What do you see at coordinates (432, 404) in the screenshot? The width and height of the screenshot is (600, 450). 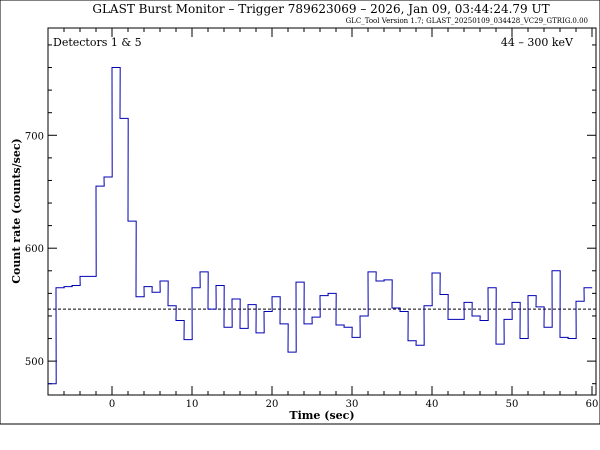 I see `x-tick-label: 40` at bounding box center [432, 404].